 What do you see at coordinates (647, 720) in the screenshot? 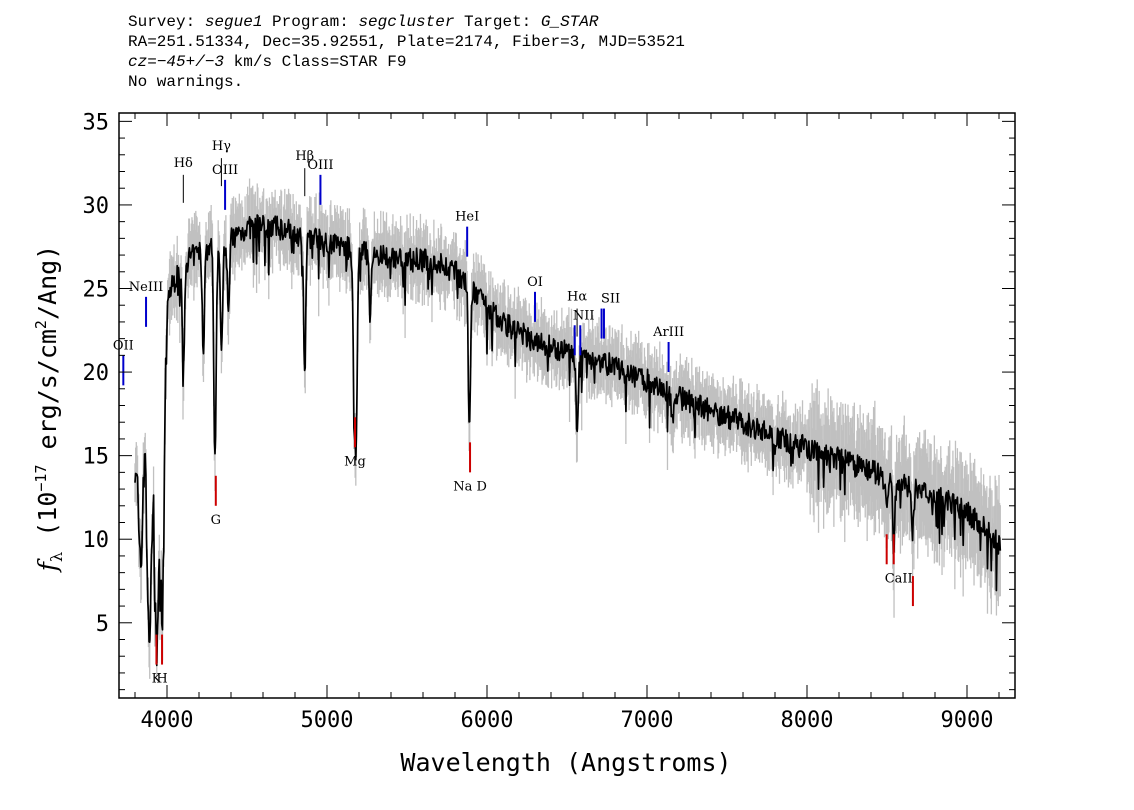
I see `x-tick-label: 7000` at bounding box center [647, 720].